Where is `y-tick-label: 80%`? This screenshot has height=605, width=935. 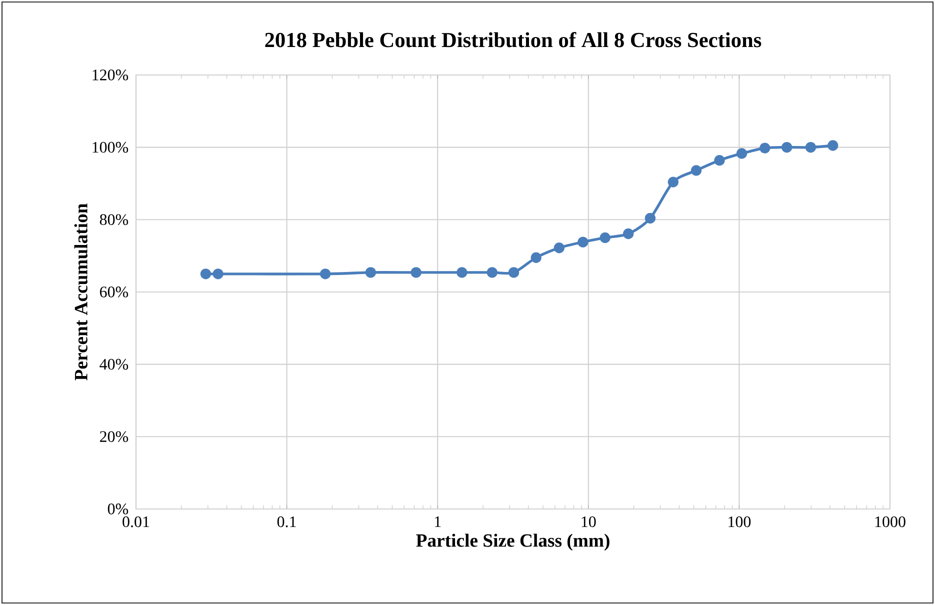 y-tick-label: 80% is located at coordinates (114, 220).